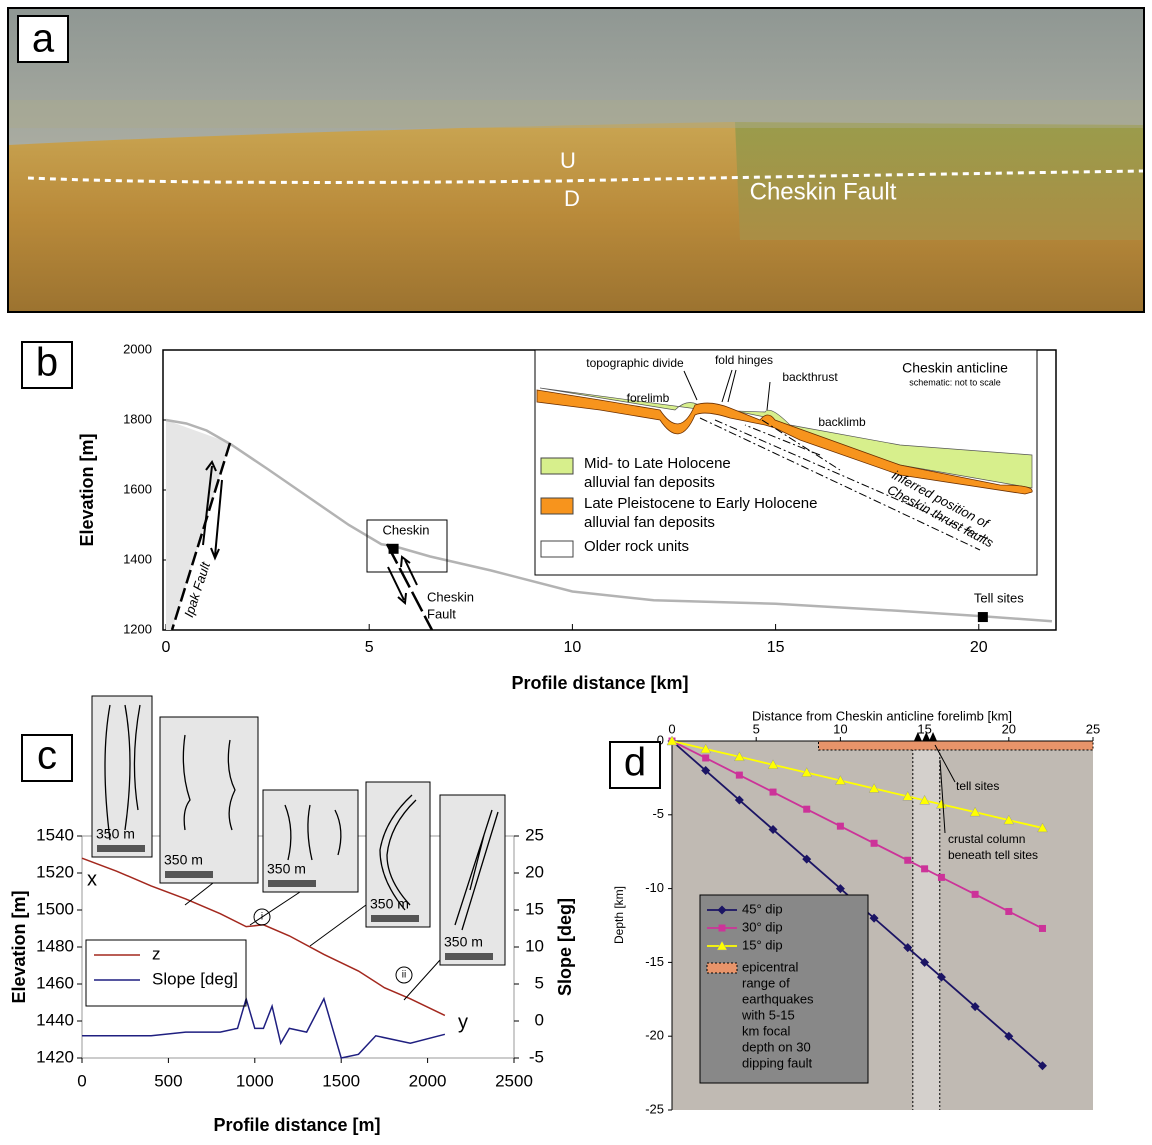 The height and width of the screenshot is (1145, 1152). What do you see at coordinates (55, 834) in the screenshot?
I see `y-tick-label: 1540` at bounding box center [55, 834].